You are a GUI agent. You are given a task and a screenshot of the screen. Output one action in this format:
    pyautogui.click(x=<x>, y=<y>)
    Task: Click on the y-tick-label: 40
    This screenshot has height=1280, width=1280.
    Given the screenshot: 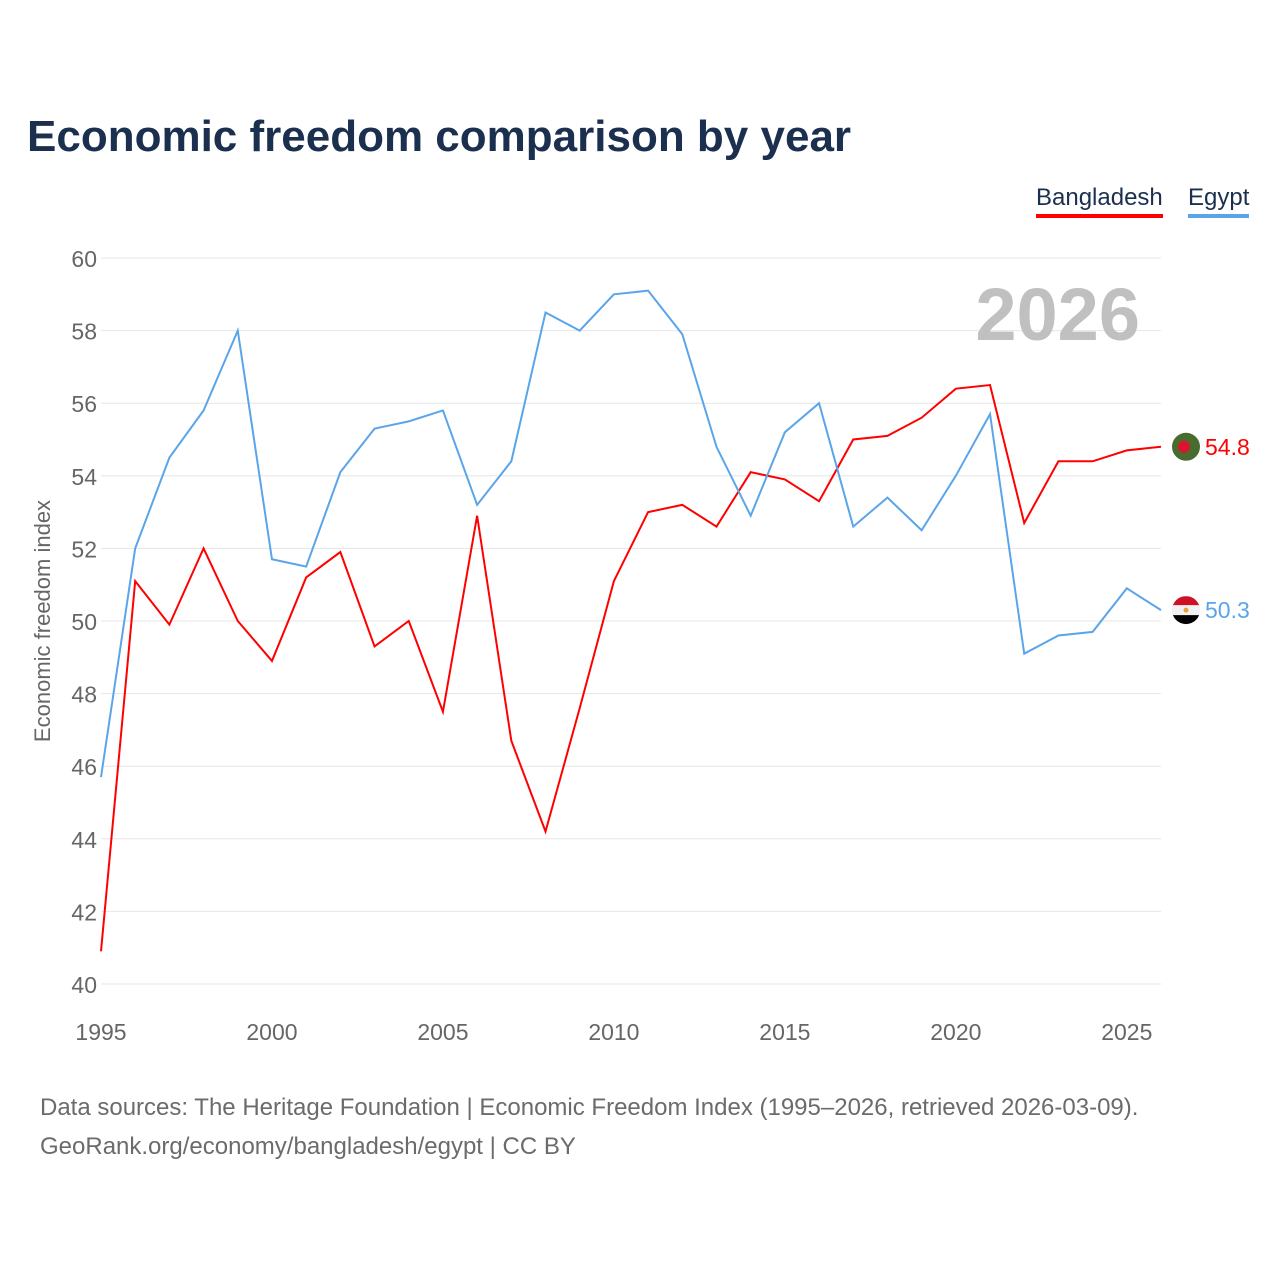 What is the action you would take?
    pyautogui.click(x=84, y=985)
    